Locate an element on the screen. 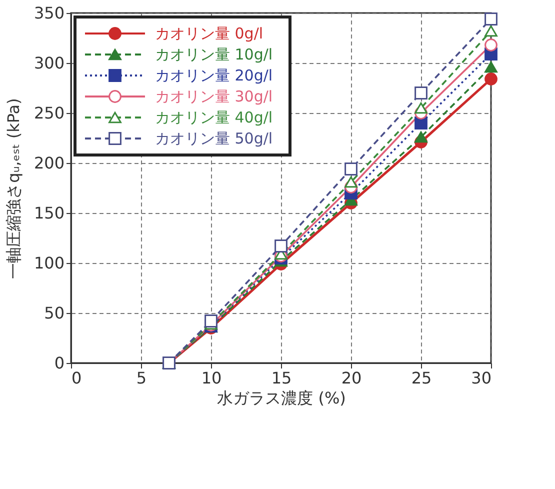 This screenshot has width=555, height=489. legend-label: カオリン量 40g/l is located at coordinates (214, 117).